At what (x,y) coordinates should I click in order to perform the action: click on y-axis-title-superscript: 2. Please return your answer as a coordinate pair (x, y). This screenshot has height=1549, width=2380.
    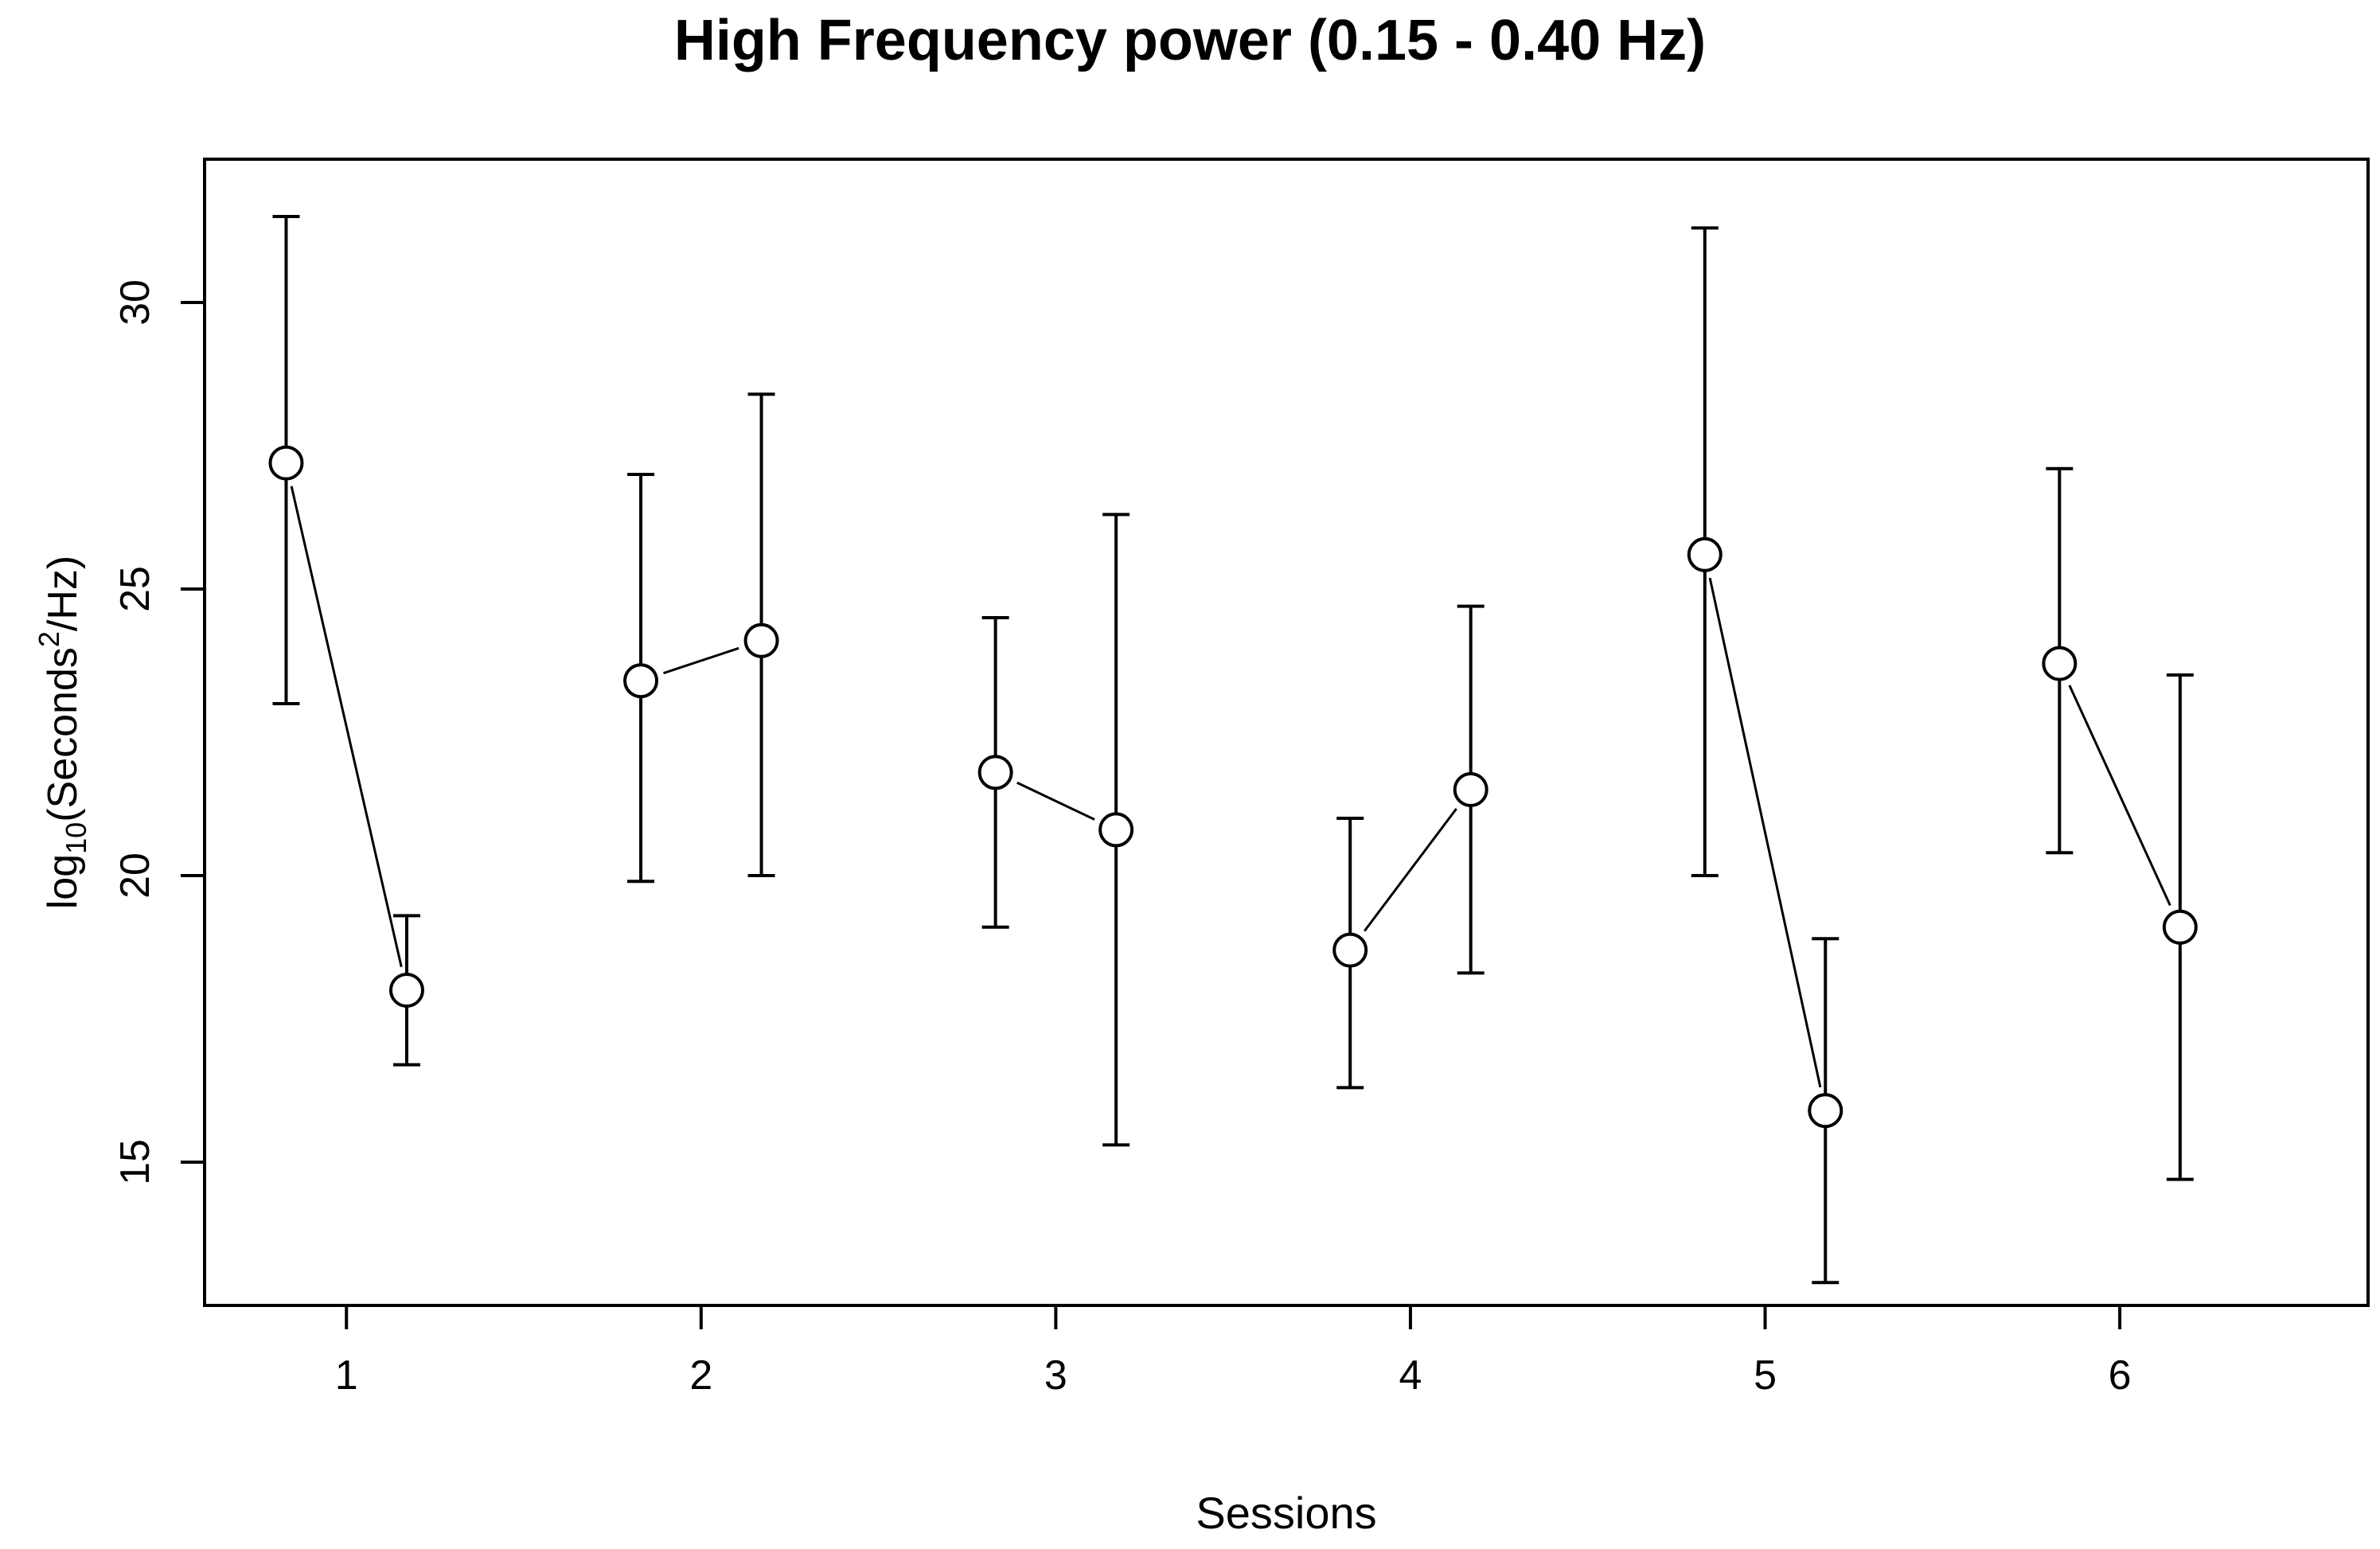
    Looking at the image, I should click on (49, 639).